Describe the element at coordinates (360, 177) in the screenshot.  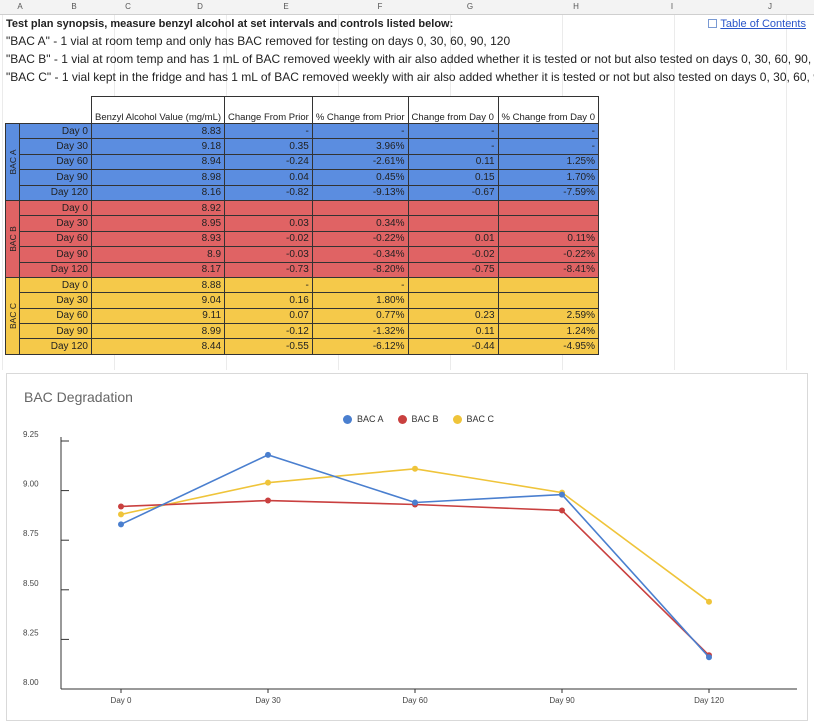
I see `value-cell: 0.45%` at that location.